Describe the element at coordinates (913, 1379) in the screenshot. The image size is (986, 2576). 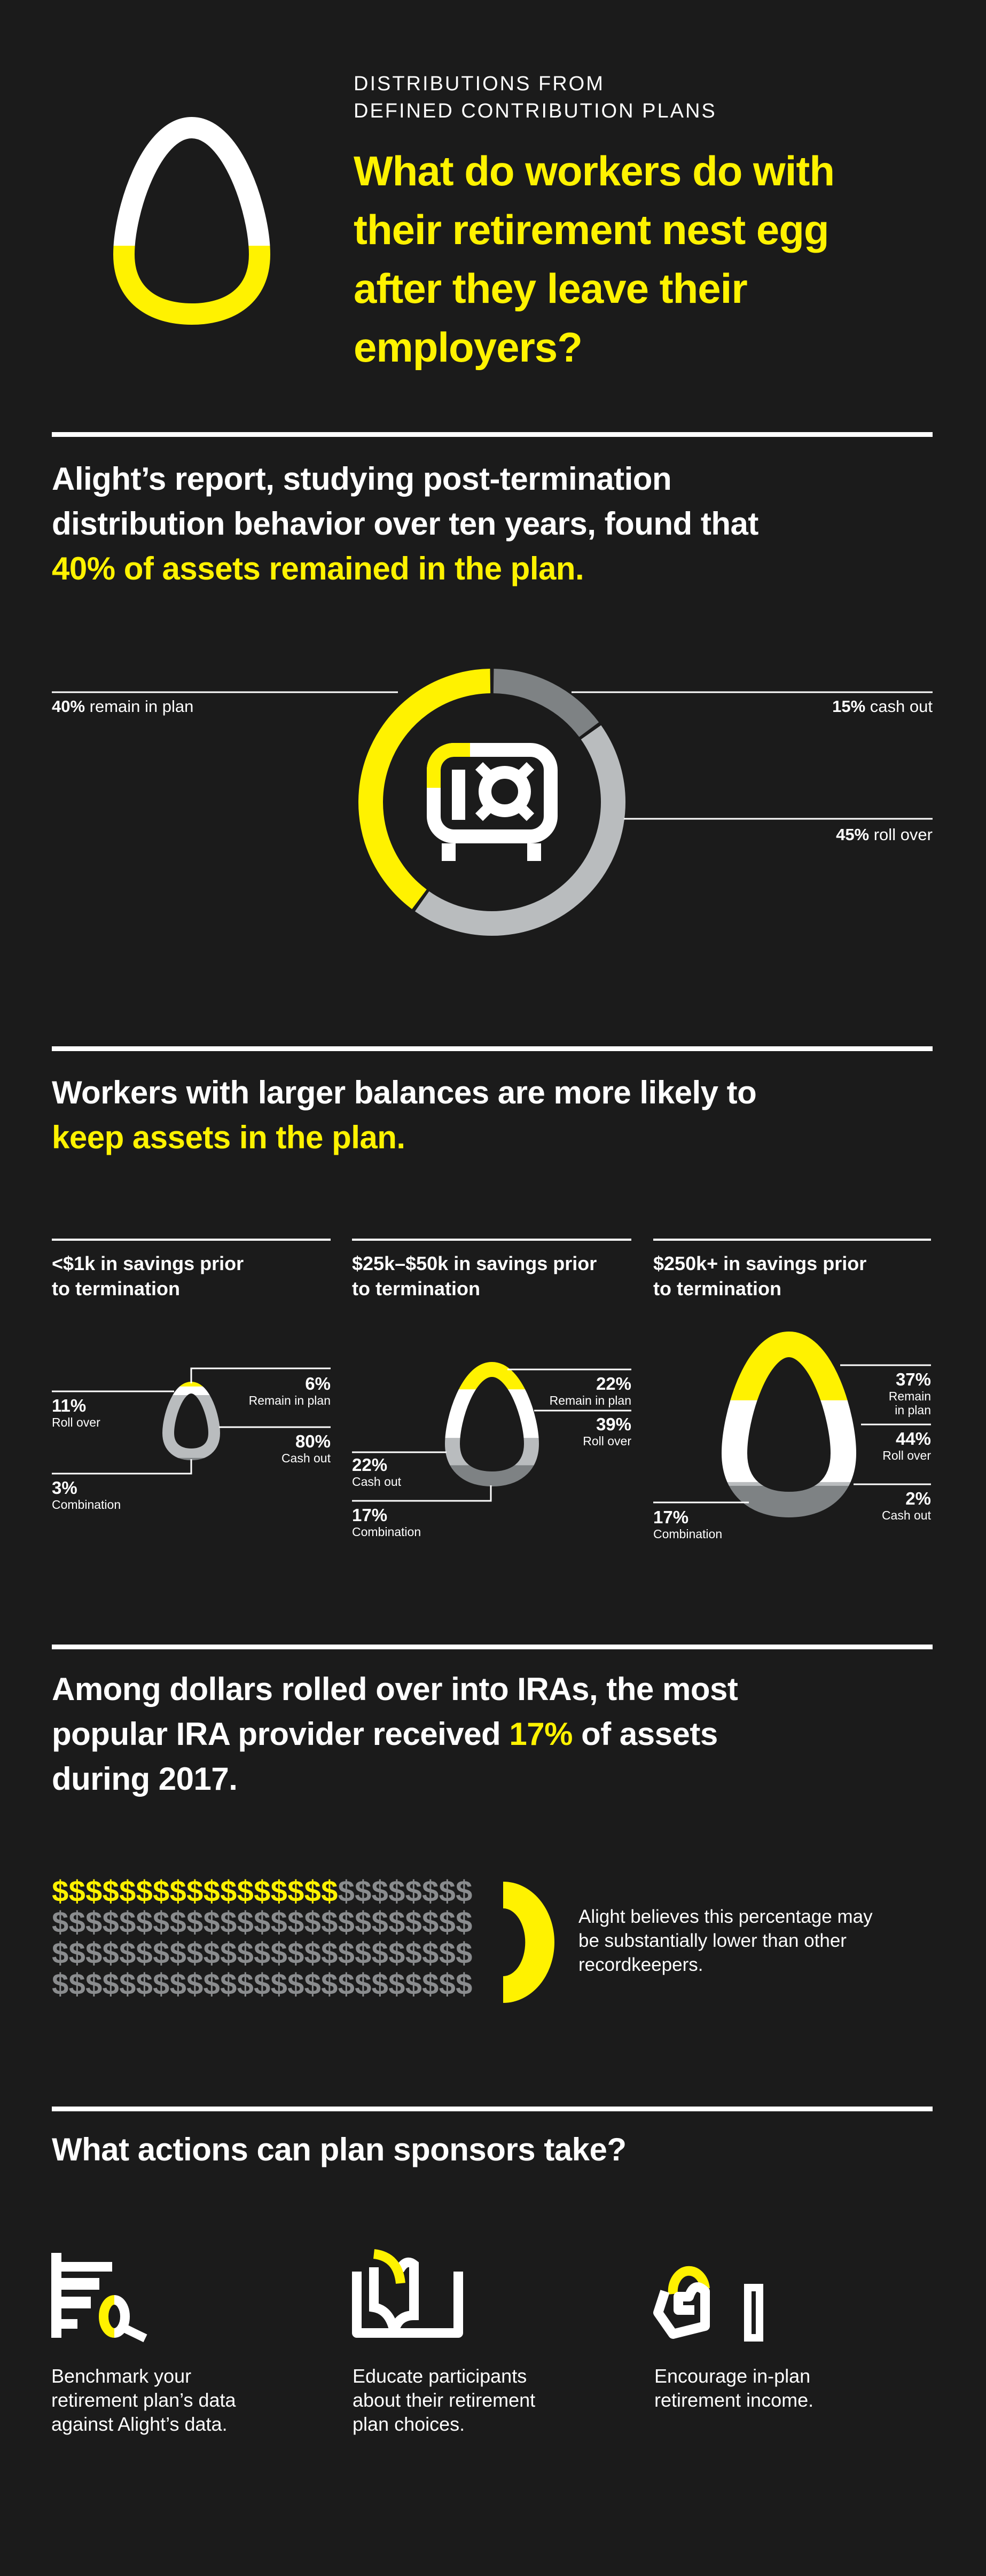
I see `pct: 37%` at that location.